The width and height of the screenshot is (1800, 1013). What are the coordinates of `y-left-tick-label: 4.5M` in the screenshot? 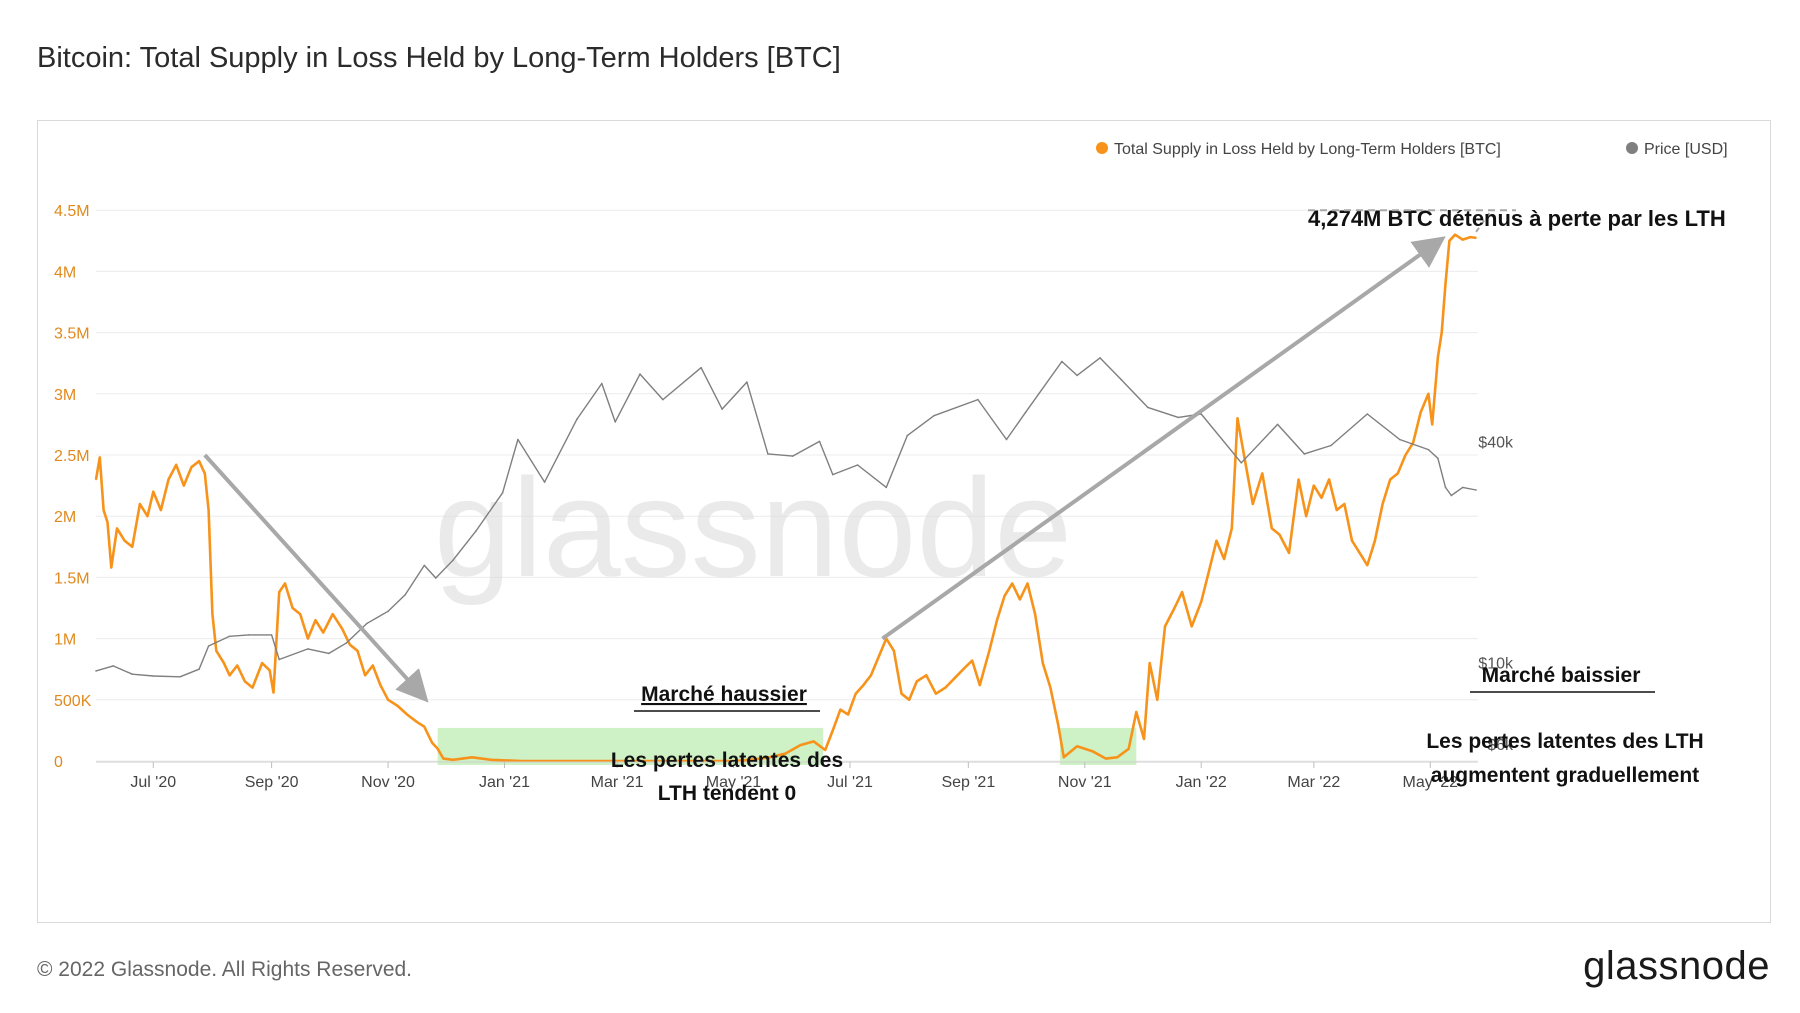 It's located at (72, 211).